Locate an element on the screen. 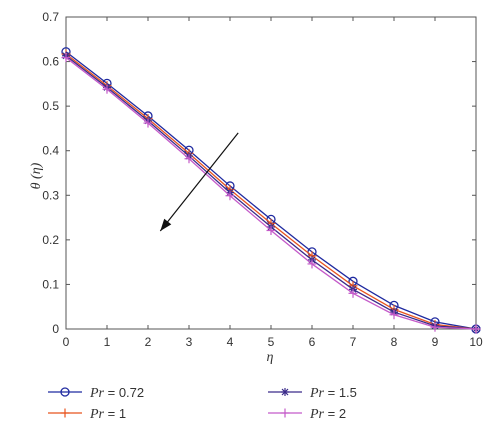 This screenshot has width=500, height=436. x-tick-label: 5 is located at coordinates (271, 342).